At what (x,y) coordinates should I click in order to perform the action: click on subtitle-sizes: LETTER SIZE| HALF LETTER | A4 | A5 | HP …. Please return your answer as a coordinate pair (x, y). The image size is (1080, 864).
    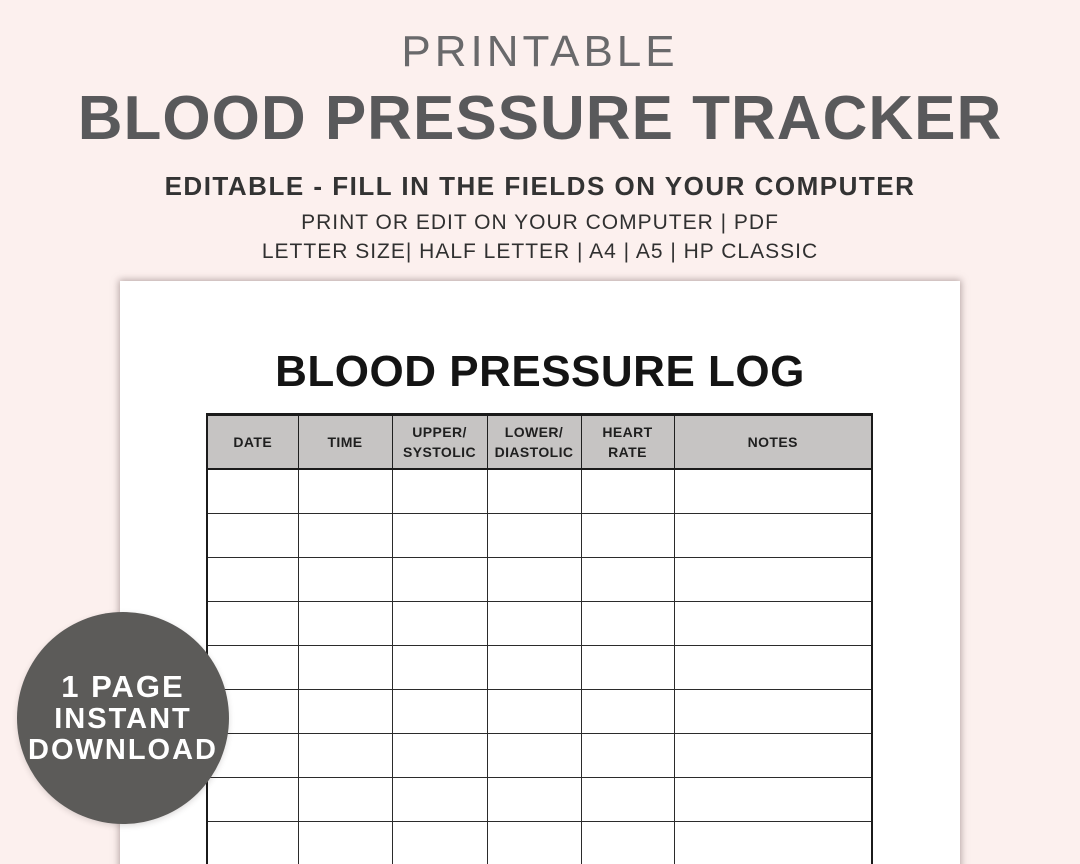
    Looking at the image, I should click on (540, 251).